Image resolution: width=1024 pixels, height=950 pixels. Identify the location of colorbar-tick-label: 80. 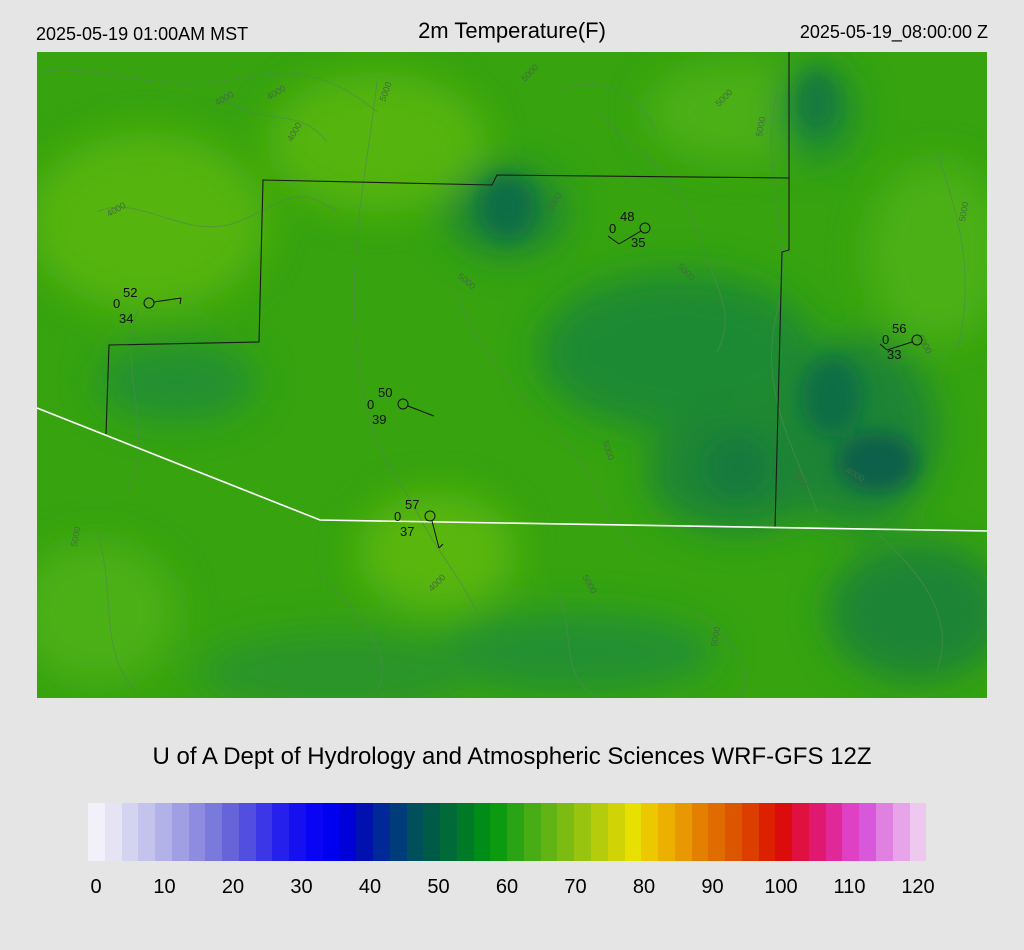
(644, 887).